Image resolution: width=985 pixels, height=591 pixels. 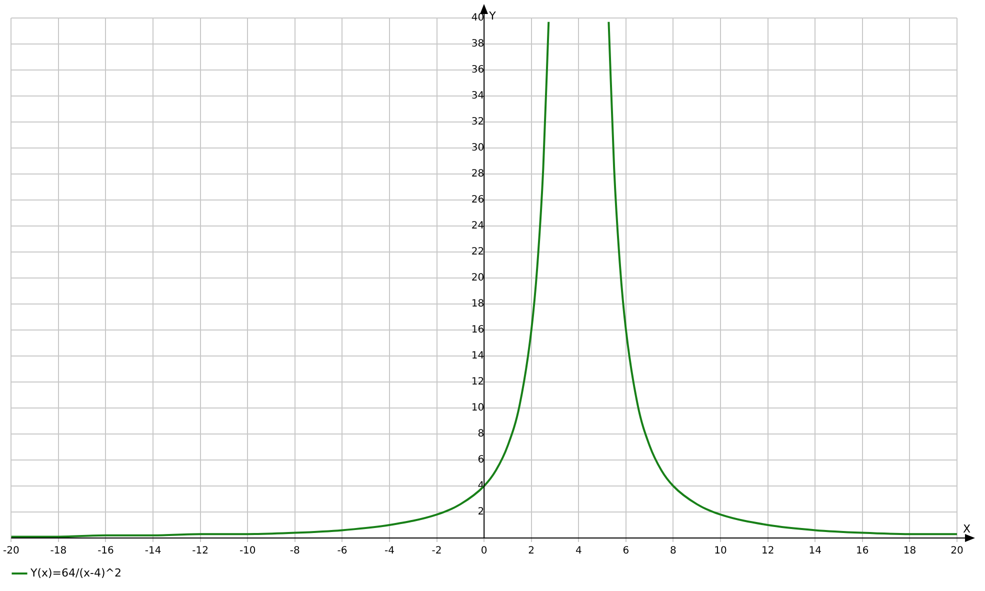 I want to click on y-tick-label: 24, so click(x=477, y=226).